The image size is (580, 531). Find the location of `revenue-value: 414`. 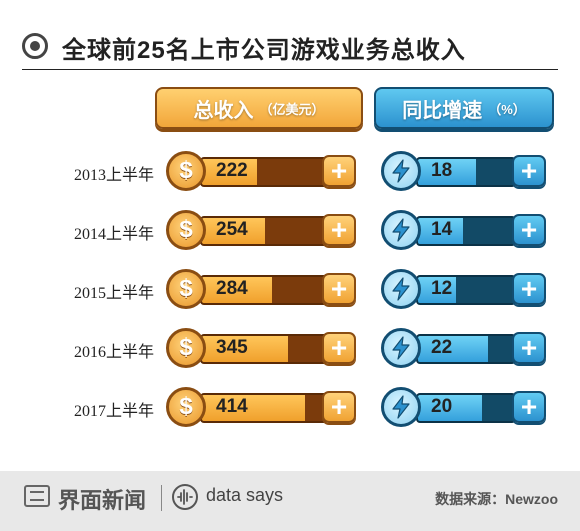

revenue-value: 414 is located at coordinates (232, 406).